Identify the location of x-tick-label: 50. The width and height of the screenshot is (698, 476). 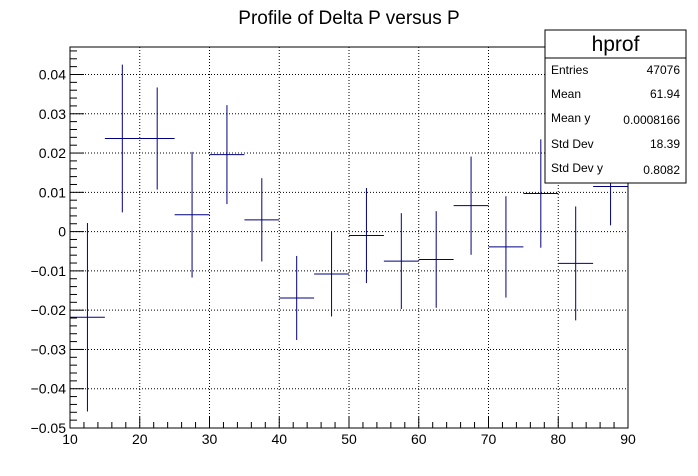
(349, 439).